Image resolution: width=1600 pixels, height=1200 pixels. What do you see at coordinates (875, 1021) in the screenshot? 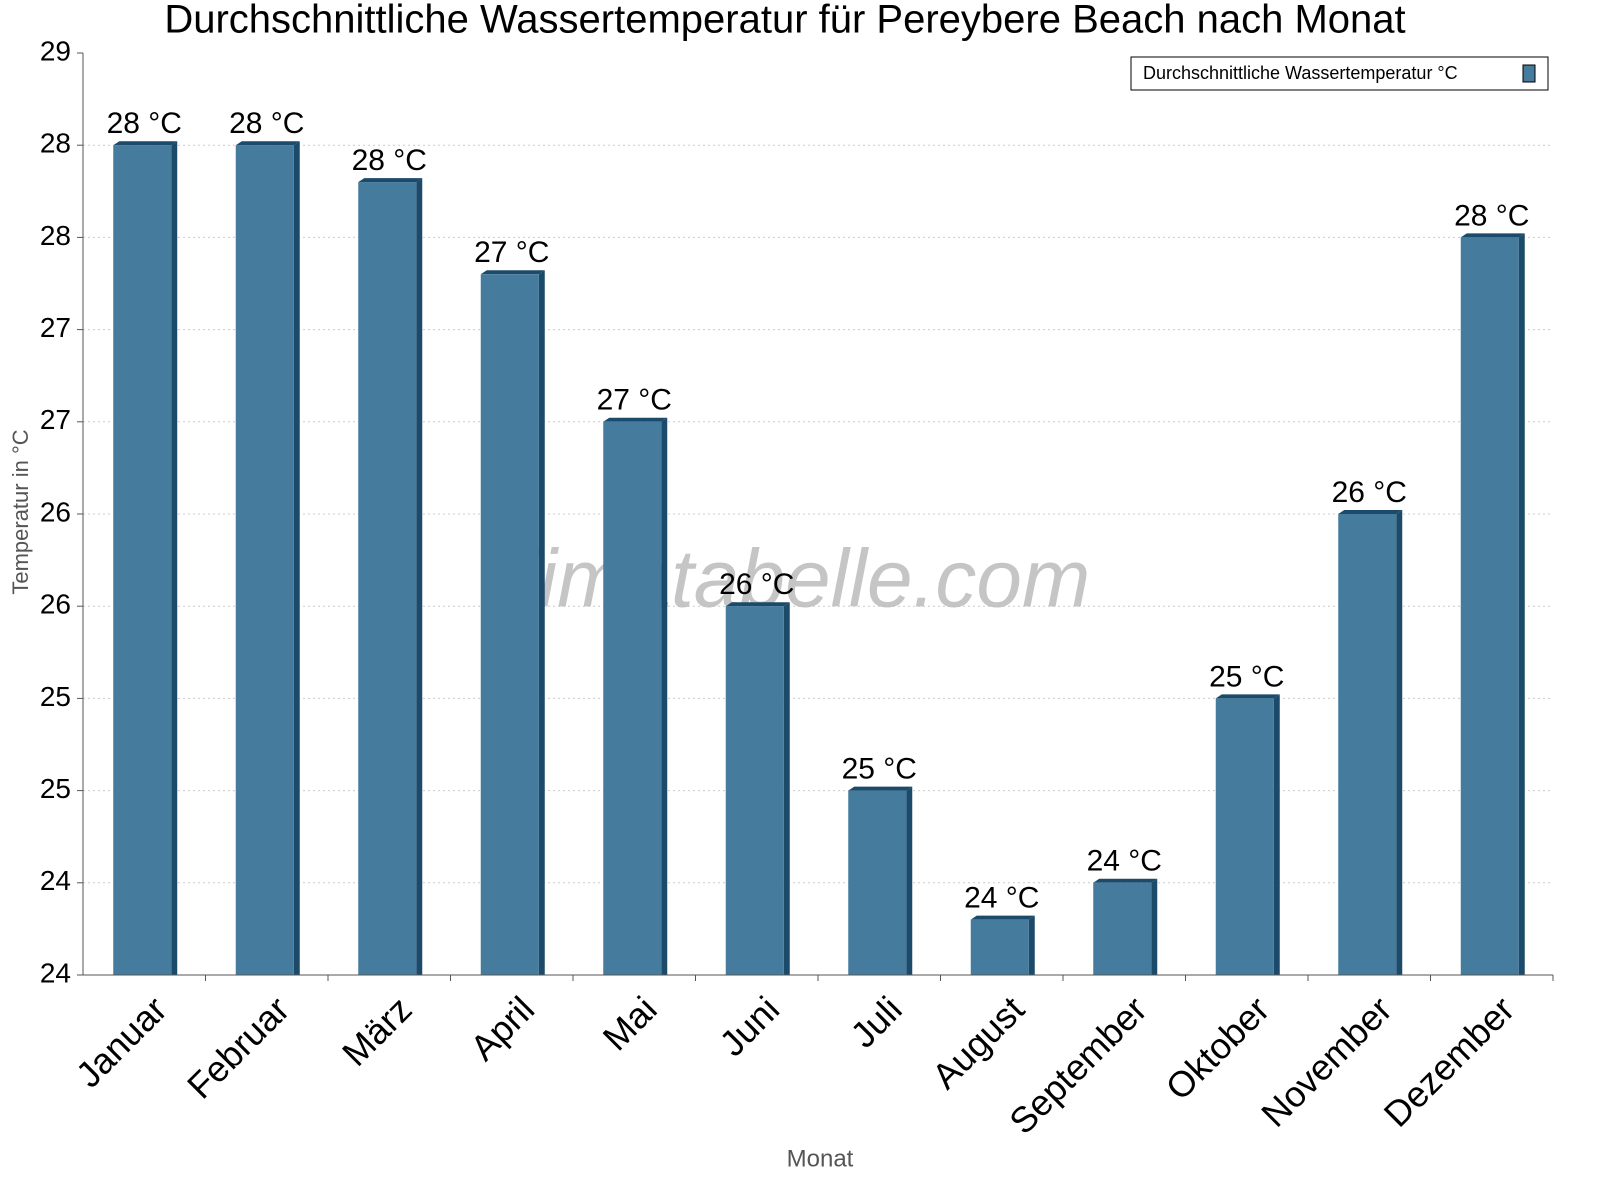
I see `x-tick-label: Juli` at bounding box center [875, 1021].